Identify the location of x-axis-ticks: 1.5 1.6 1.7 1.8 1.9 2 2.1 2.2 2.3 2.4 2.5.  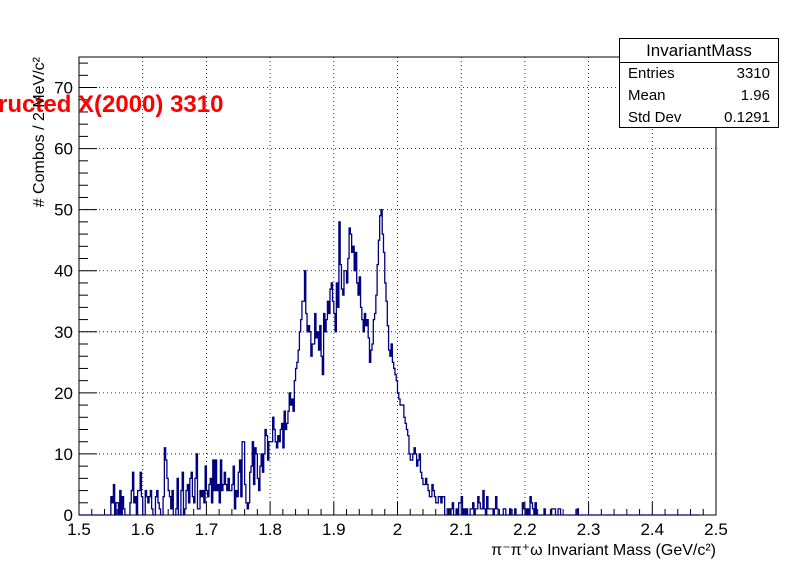
(397, 520).